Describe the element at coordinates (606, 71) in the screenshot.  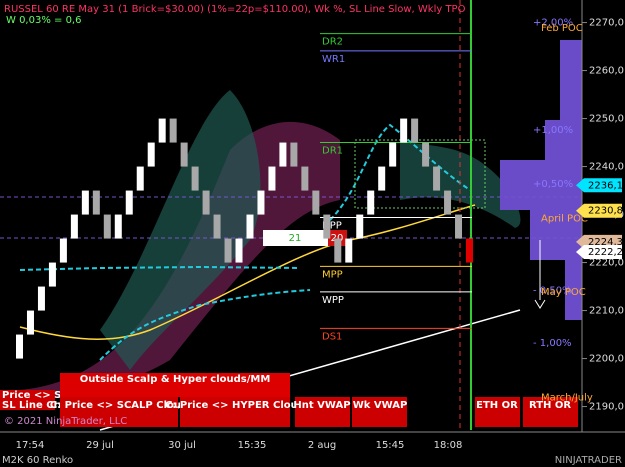
I see `y-tick-label: 2260,0` at that location.